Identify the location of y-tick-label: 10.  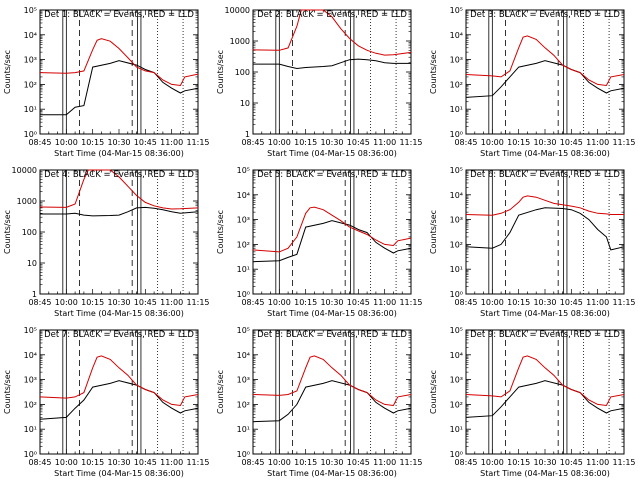
(32, 263).